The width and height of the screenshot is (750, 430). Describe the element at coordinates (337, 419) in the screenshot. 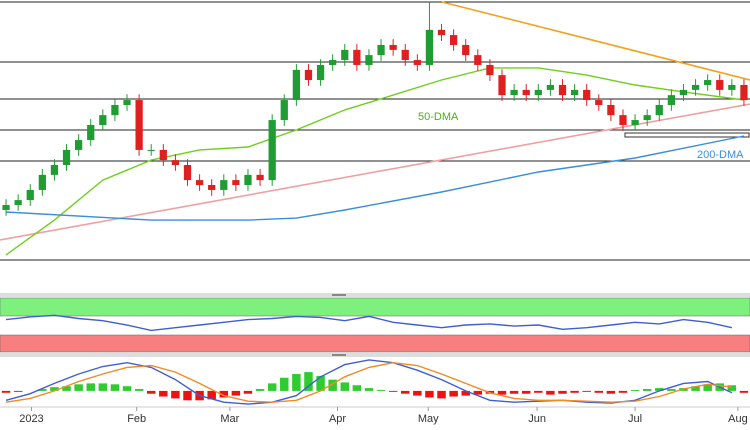

I see `x-tick-label: Apr` at that location.